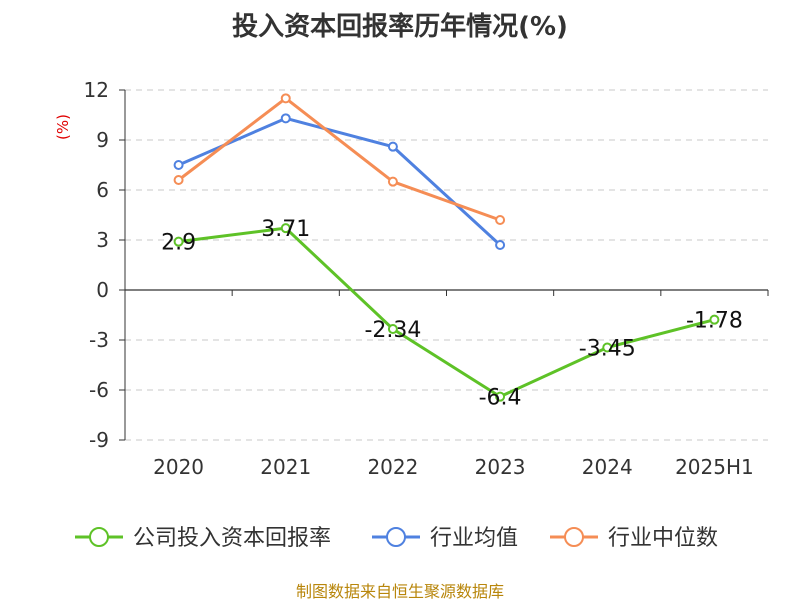 The image size is (800, 602). Describe the element at coordinates (474, 538) in the screenshot. I see `legend-label-1: 行业均值` at that location.